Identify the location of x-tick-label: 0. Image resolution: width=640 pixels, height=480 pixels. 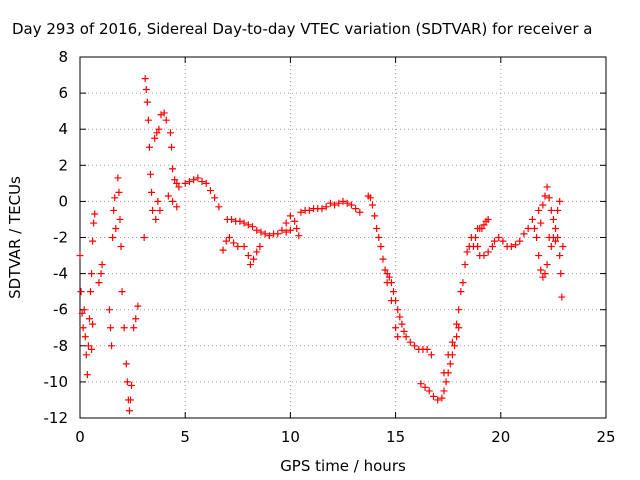
(80, 437).